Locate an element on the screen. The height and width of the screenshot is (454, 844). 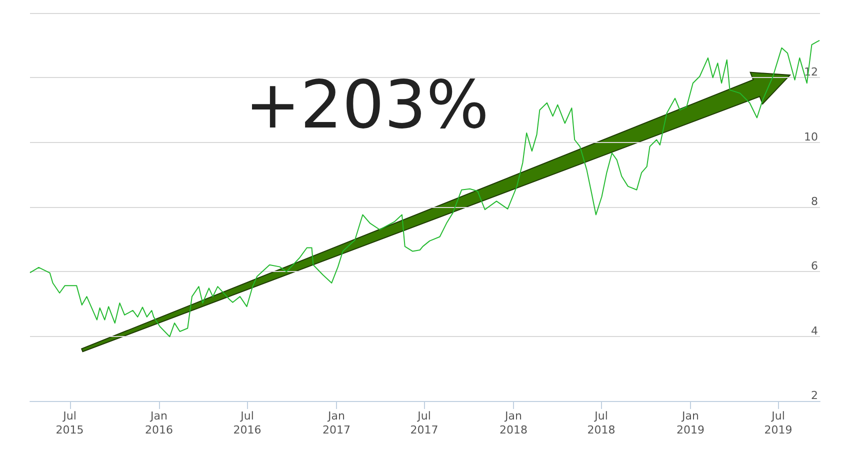
x-tick-label: Jan 2019 is located at coordinates (690, 423).